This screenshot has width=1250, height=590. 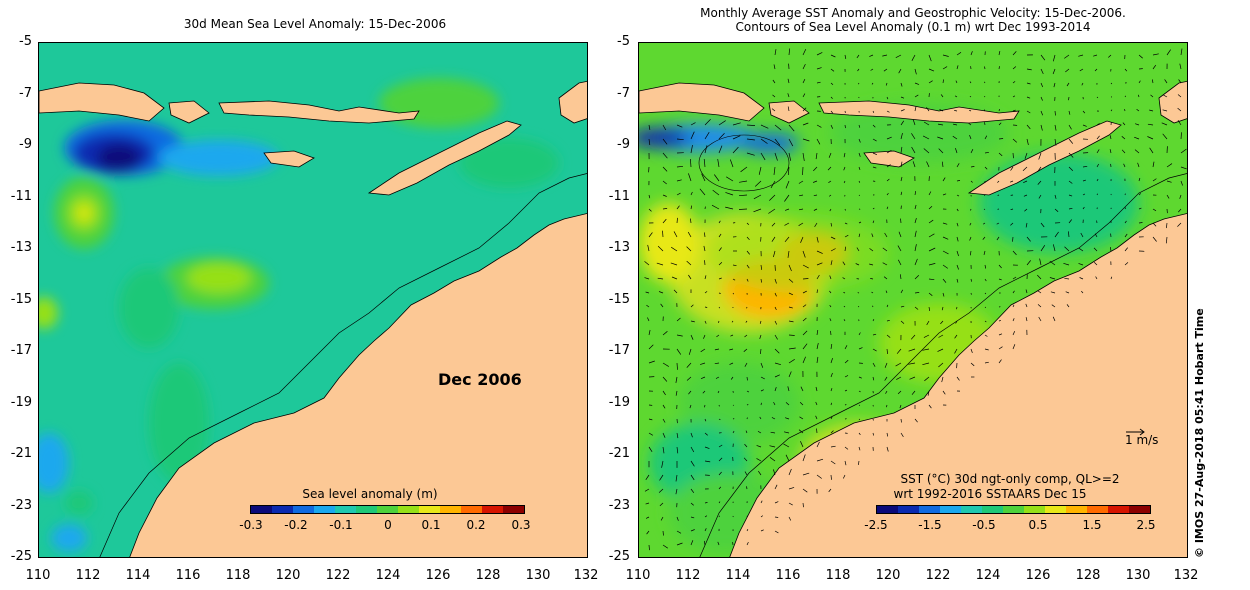 What do you see at coordinates (25, 93) in the screenshot?
I see `lat-tick-left: -7` at bounding box center [25, 93].